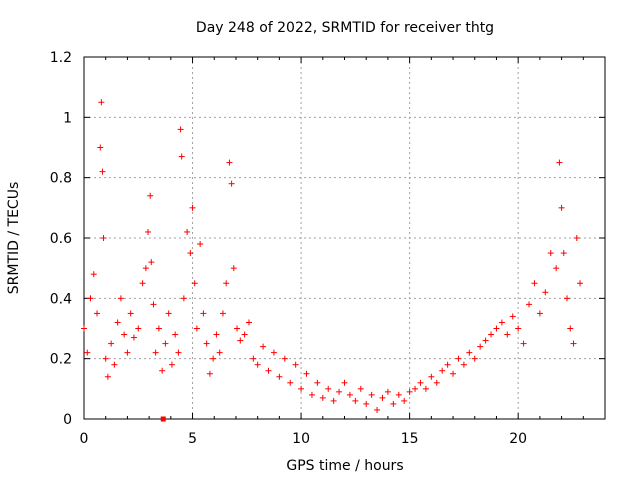 The width and height of the screenshot is (640, 480). I want to click on y-tick-label: 0, so click(67, 420).